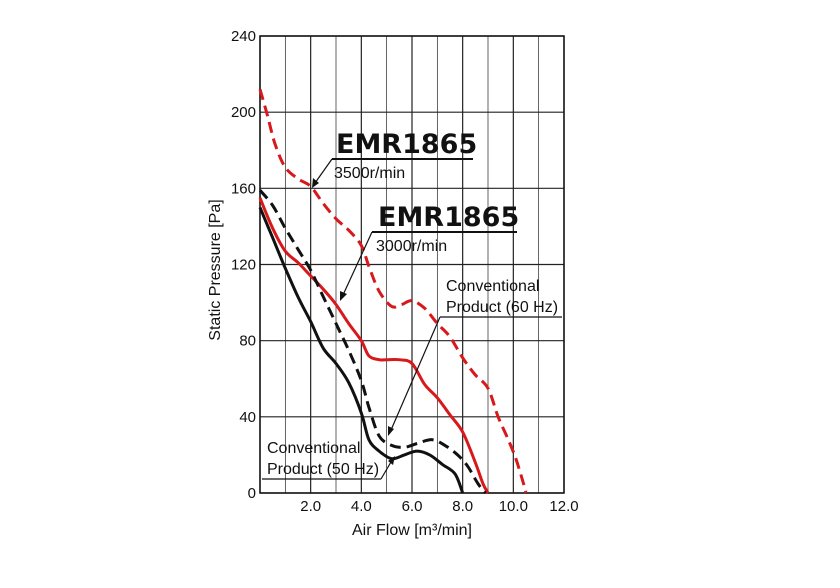  What do you see at coordinates (563, 506) in the screenshot?
I see `x-tick-label: 12.0` at bounding box center [563, 506].